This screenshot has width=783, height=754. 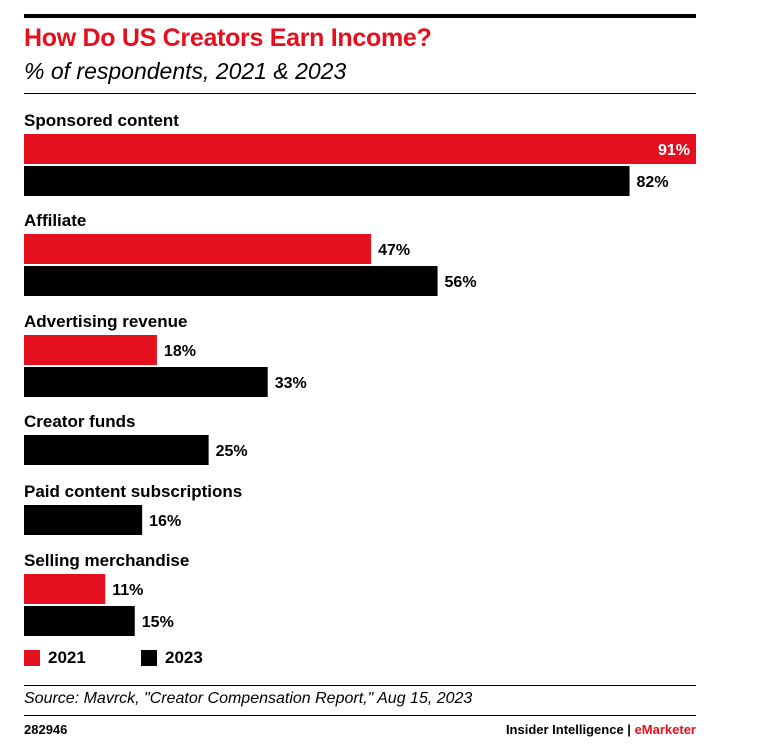 What do you see at coordinates (106, 560) in the screenshot?
I see `category-label-selling-merchandise: Selling merchandise` at bounding box center [106, 560].